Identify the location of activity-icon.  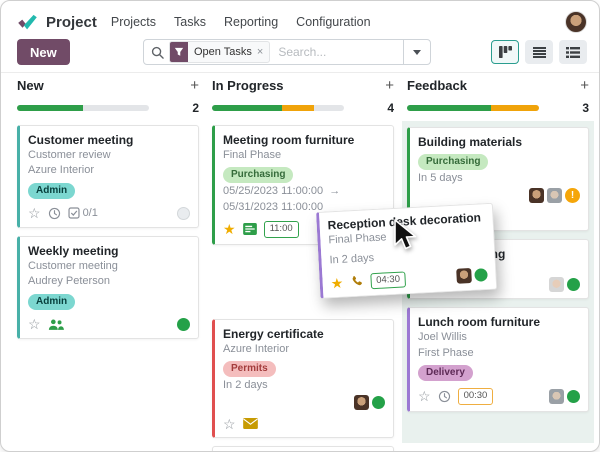
(573, 52).